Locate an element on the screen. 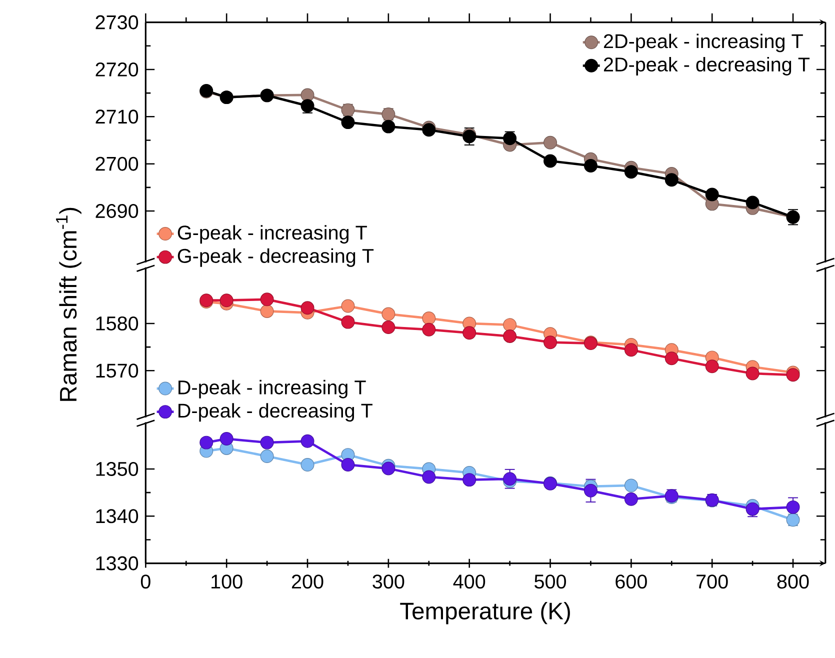 This screenshot has height=658, width=835. y-tick-label: 2730 is located at coordinates (117, 22).